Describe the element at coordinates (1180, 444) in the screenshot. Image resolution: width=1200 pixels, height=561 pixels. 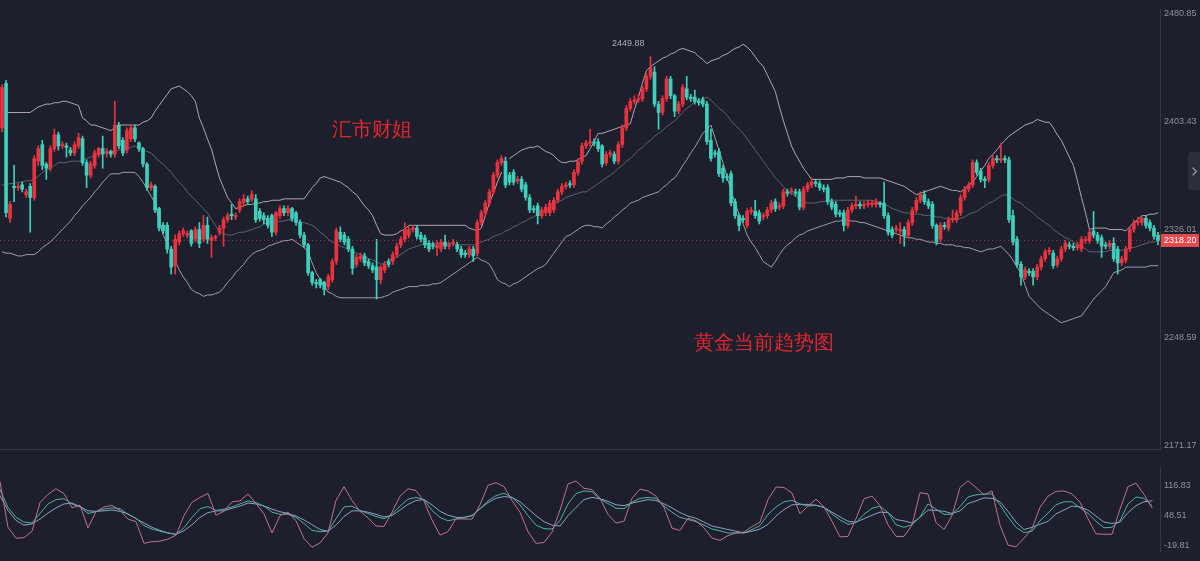
I see `y-tick-label: 2171.17` at that location.